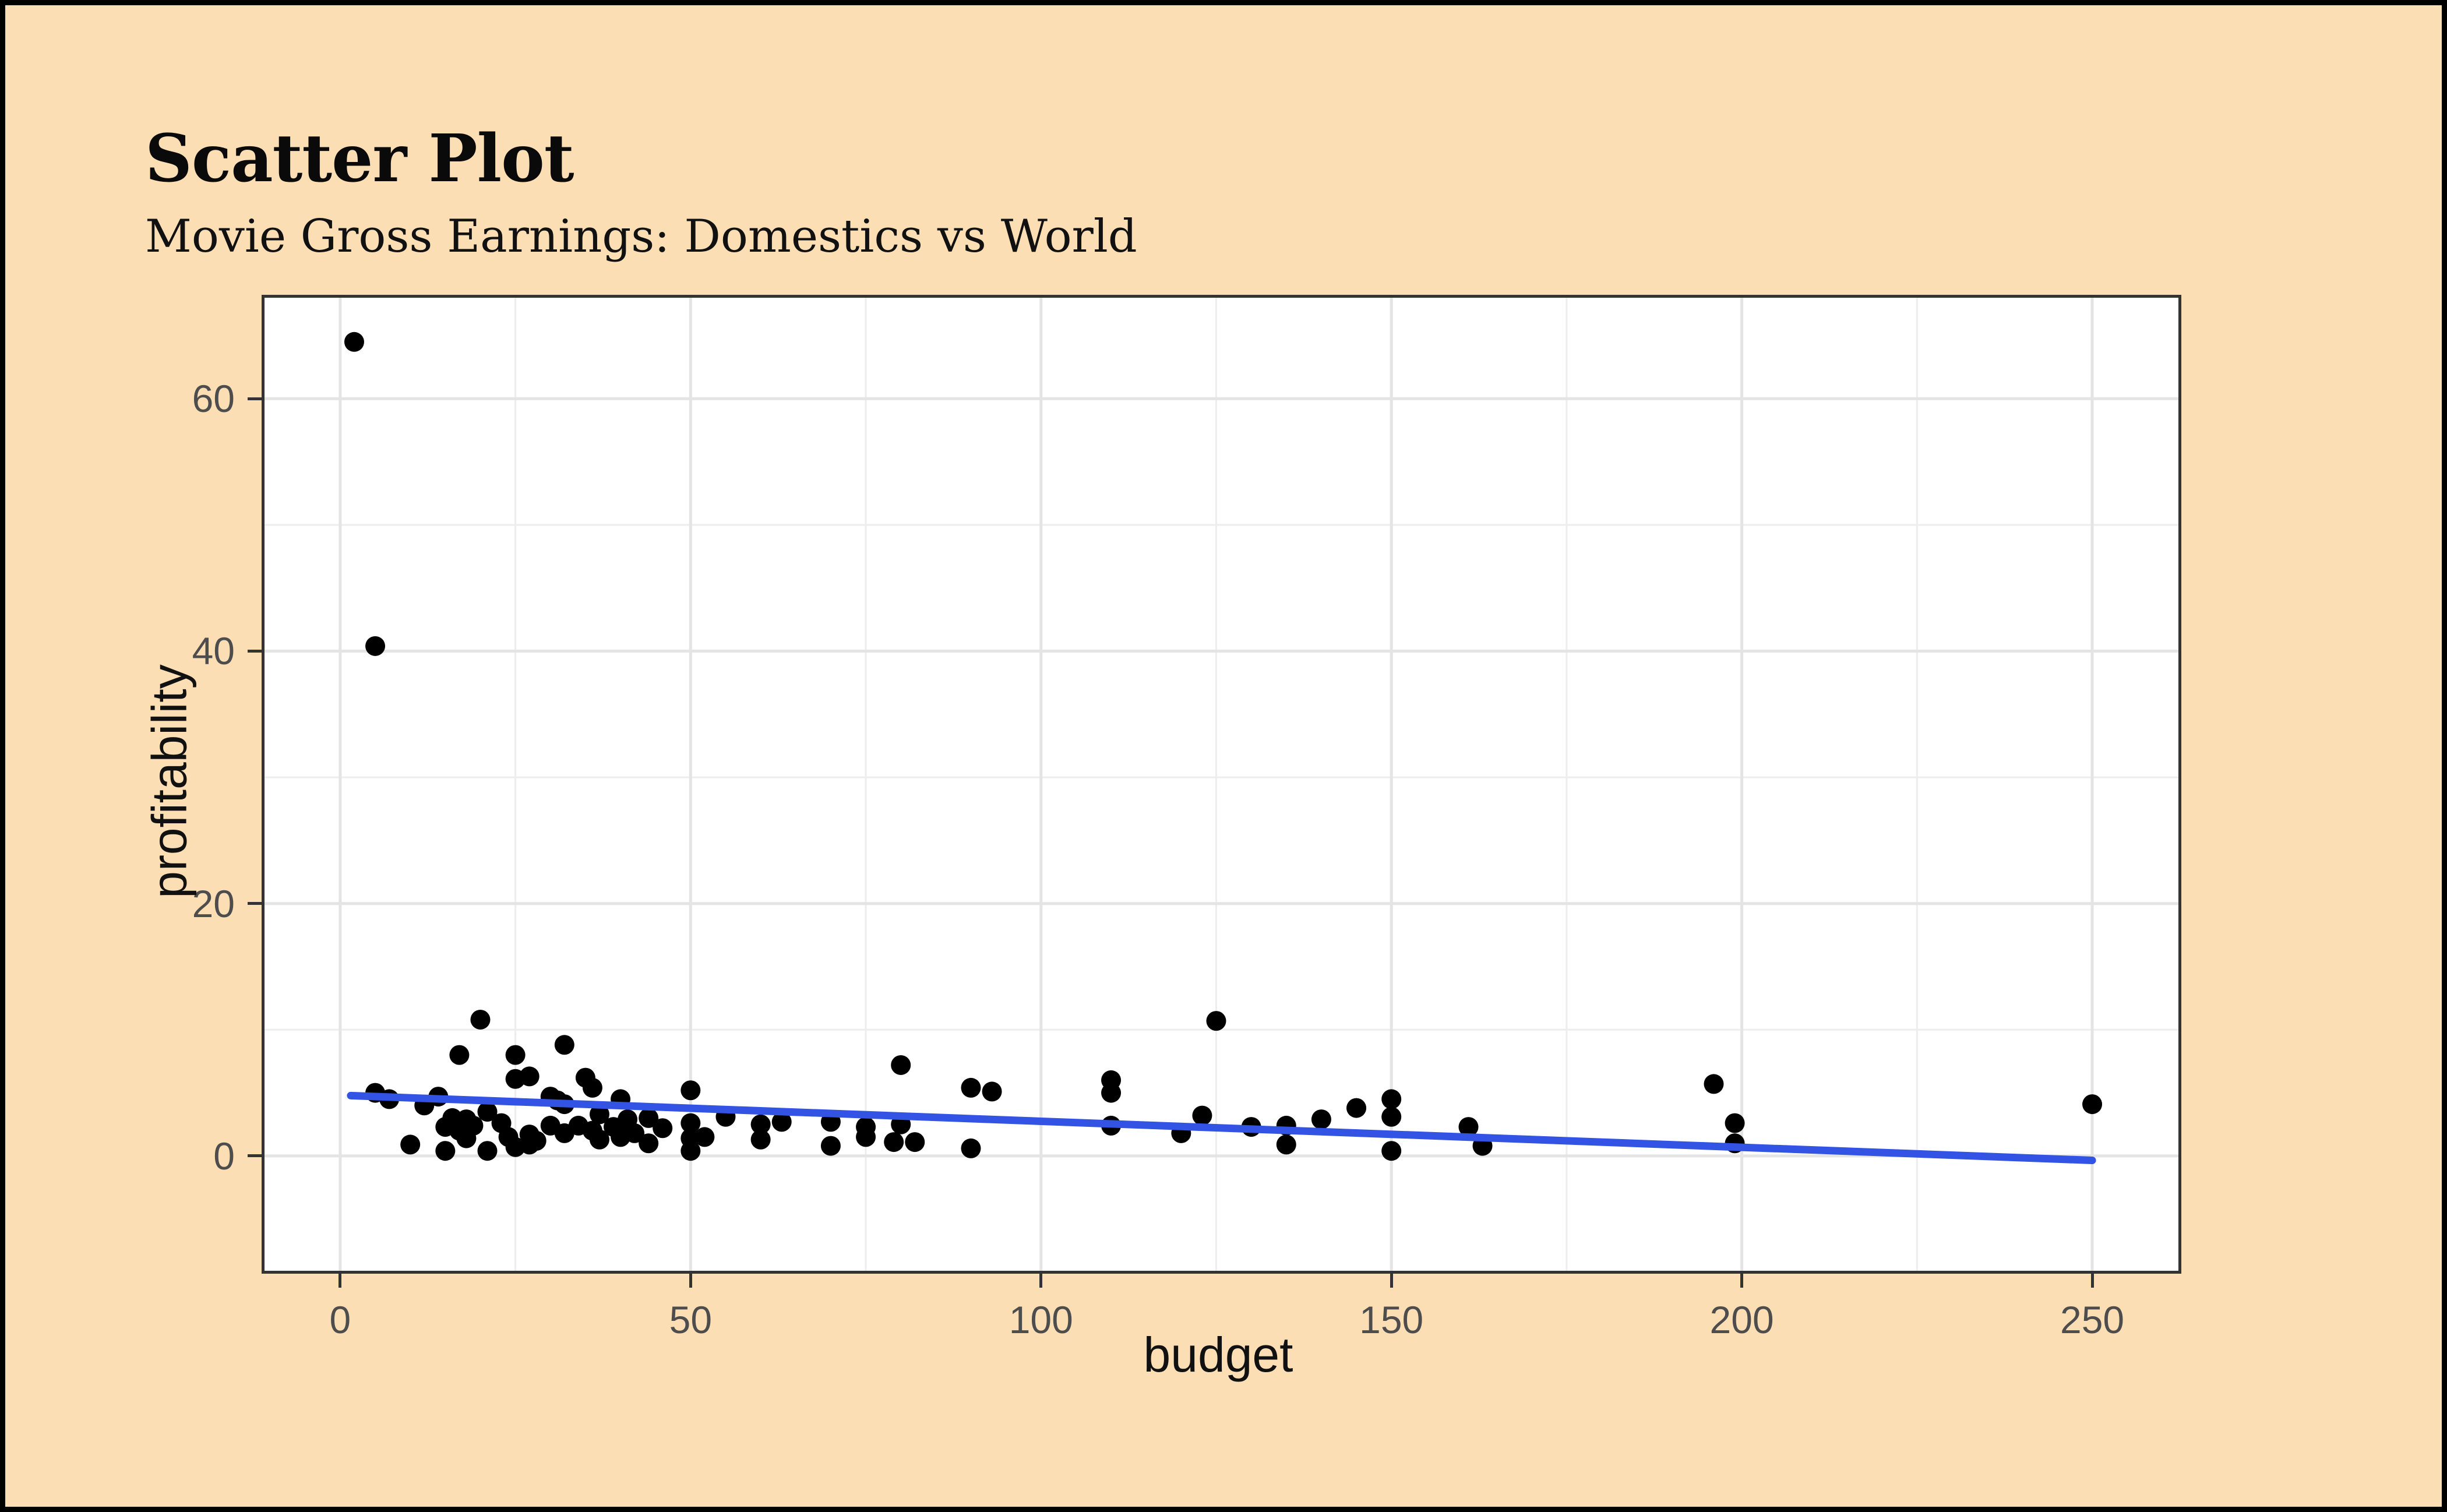 The height and width of the screenshot is (1512, 2447). I want to click on x-tick-label: 200, so click(1741, 1319).